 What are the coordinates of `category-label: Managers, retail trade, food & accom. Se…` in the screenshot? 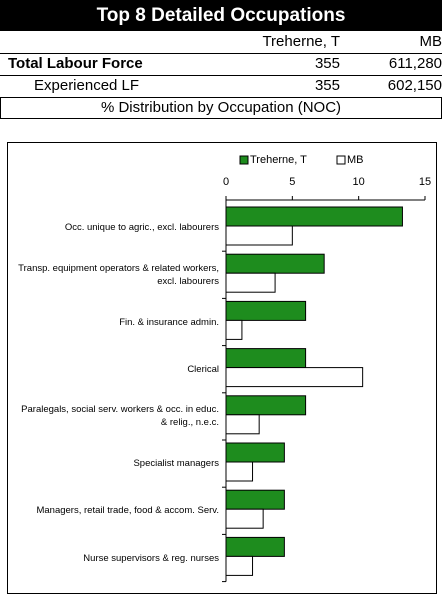 It's located at (127, 511).